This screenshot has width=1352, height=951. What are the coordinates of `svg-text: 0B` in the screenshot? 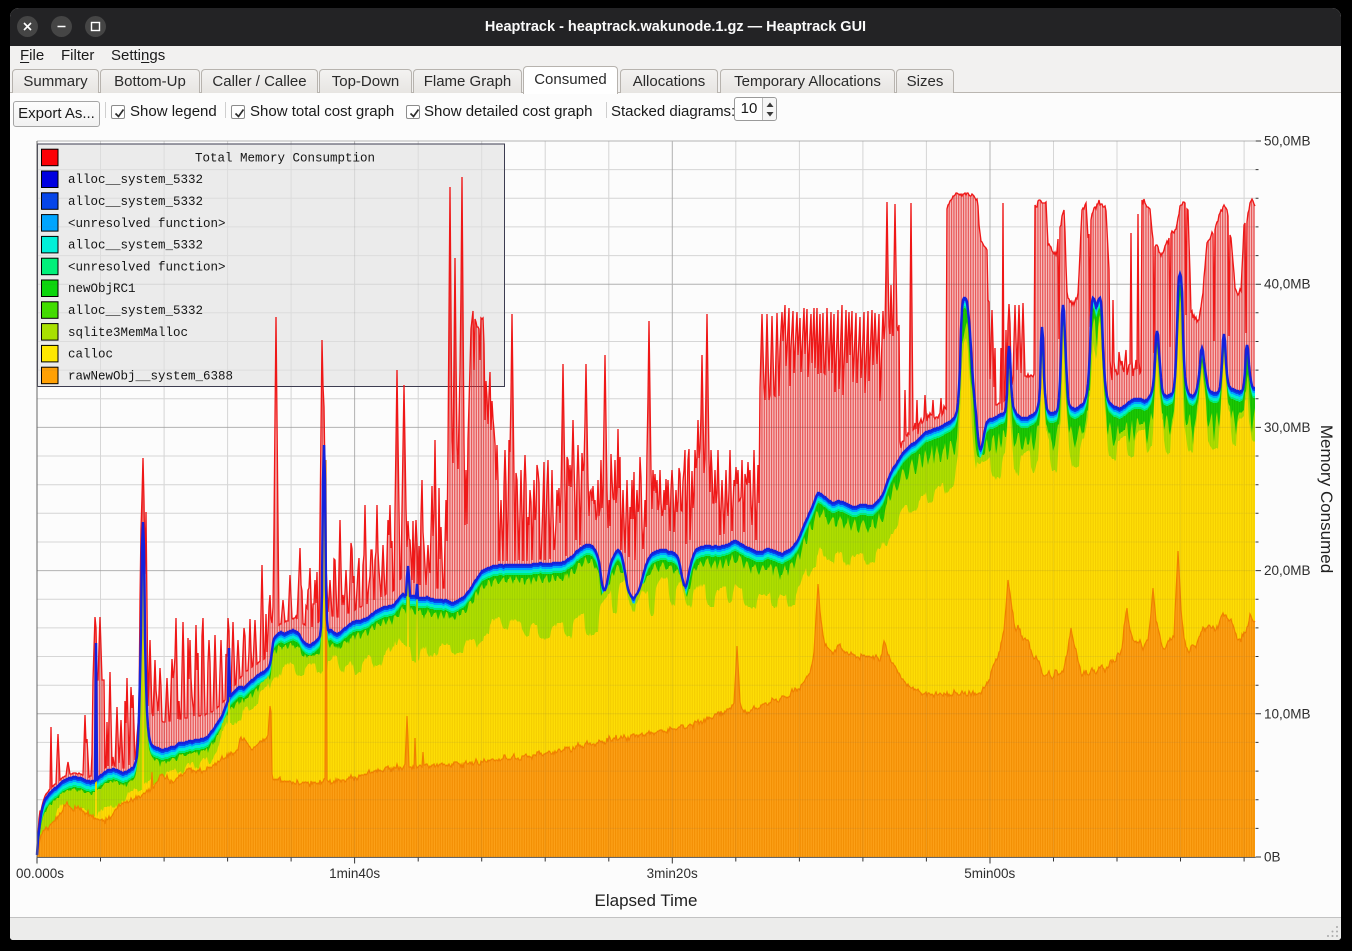 It's located at (1272, 857).